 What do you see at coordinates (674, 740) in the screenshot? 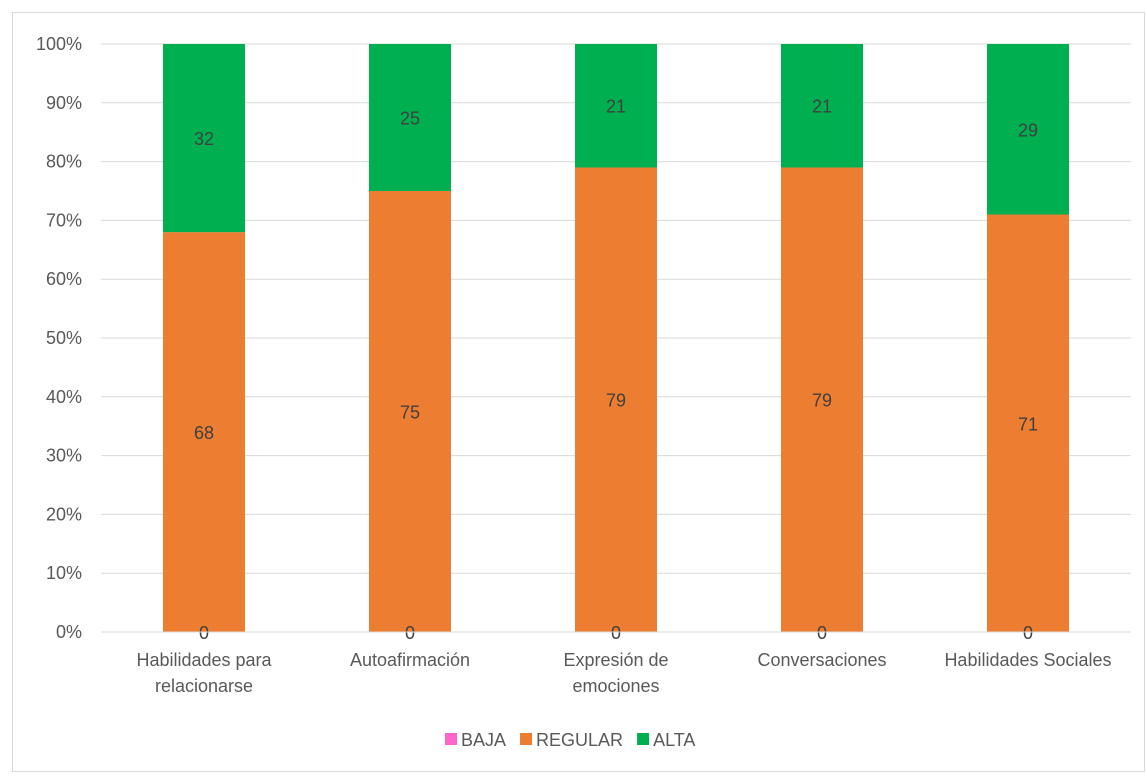
I see `legend-label: ALTA` at bounding box center [674, 740].